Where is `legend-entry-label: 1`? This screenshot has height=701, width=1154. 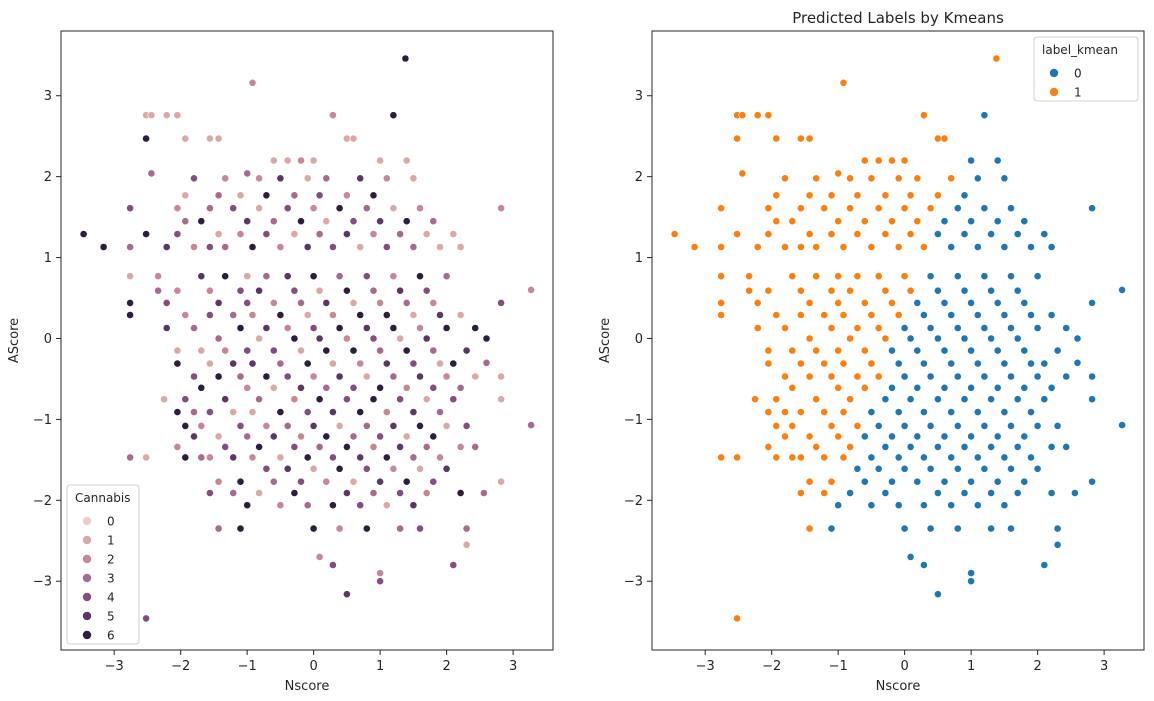
legend-entry-label: 1 is located at coordinates (111, 541).